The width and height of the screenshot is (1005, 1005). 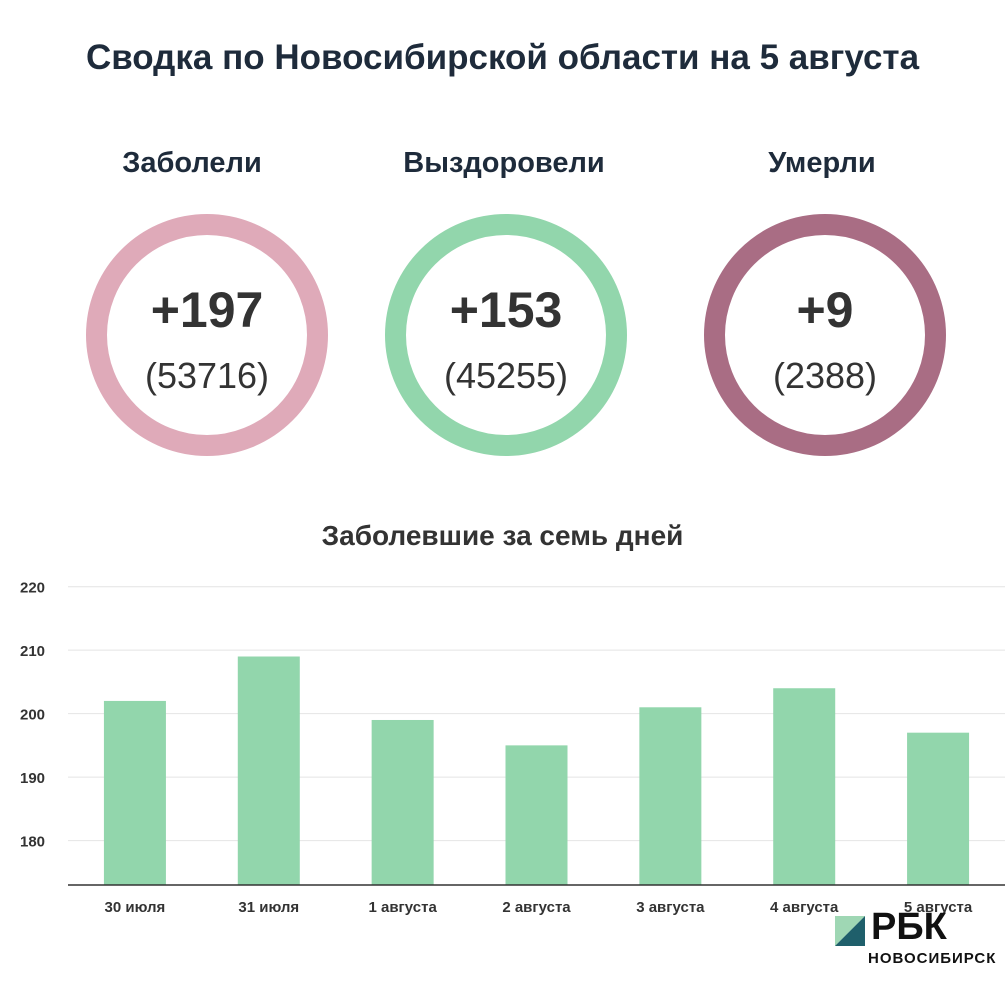 I want to click on recovered-ring: +153 (45255), so click(x=506, y=335).